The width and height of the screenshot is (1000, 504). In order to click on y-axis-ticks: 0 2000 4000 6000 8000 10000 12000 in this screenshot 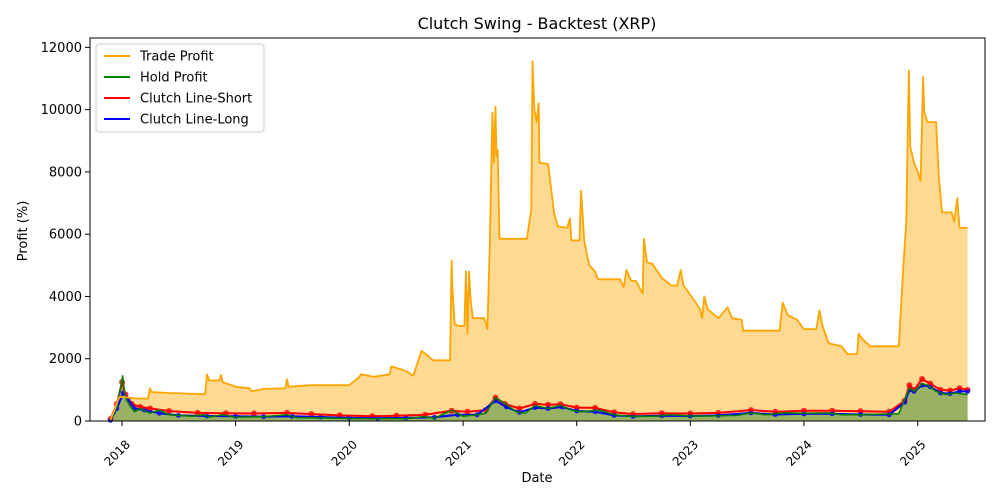, I will do `click(65, 235)`.